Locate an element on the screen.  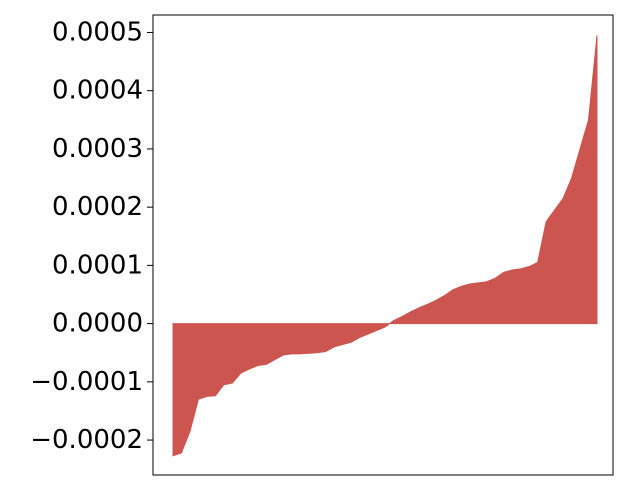
y-tick-label: −0.0001 is located at coordinates (86, 382).